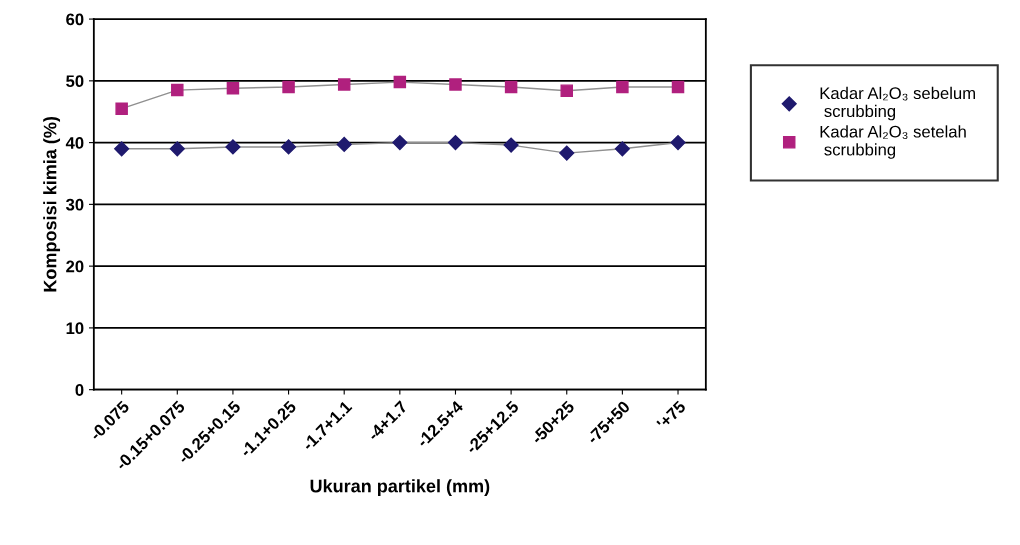 The height and width of the screenshot is (545, 1020). What do you see at coordinates (671, 415) in the screenshot?
I see `x-tick-label: '+75` at bounding box center [671, 415].